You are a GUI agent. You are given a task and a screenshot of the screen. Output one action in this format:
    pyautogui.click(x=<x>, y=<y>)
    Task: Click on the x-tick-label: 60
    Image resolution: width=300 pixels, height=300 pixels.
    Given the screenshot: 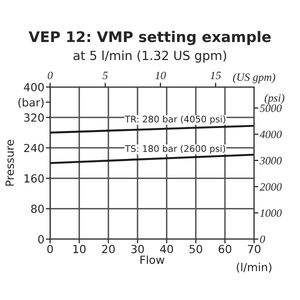 What is the action you would take?
    pyautogui.click(x=225, y=249)
    